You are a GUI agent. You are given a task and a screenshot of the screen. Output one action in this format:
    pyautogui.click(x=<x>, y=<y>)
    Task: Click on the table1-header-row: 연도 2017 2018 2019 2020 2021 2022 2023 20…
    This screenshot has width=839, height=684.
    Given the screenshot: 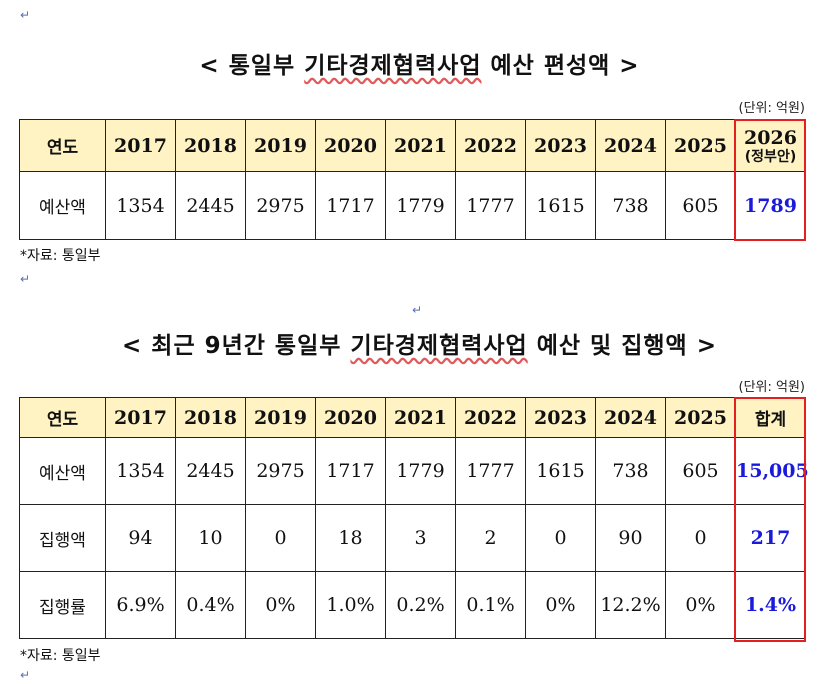 What is the action you would take?
    pyautogui.click(x=412, y=145)
    